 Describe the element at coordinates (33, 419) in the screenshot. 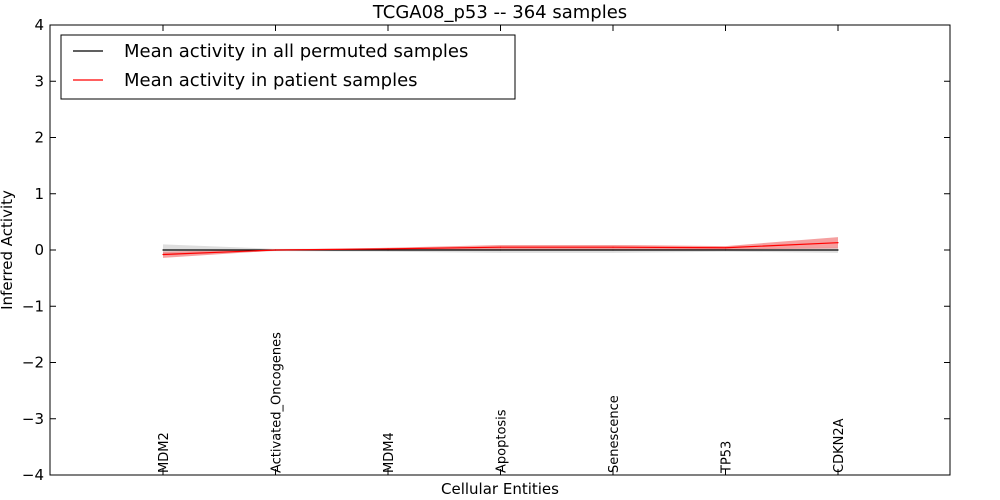

I see `y-tick-label: −3` at that location.